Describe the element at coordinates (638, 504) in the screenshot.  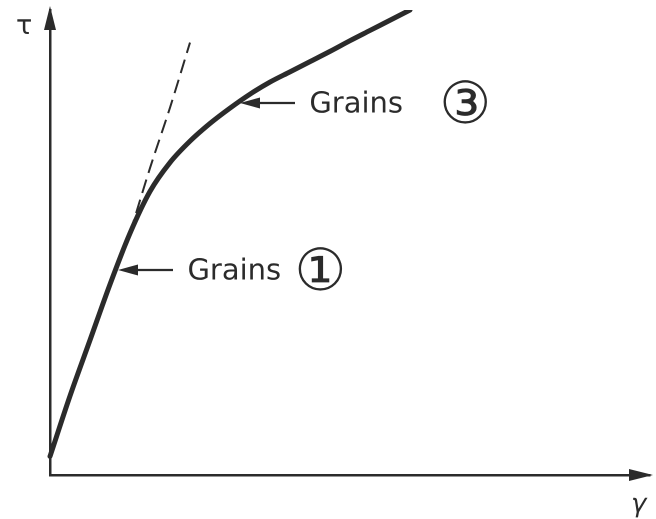
I see `x-axis-title: γ` at that location.